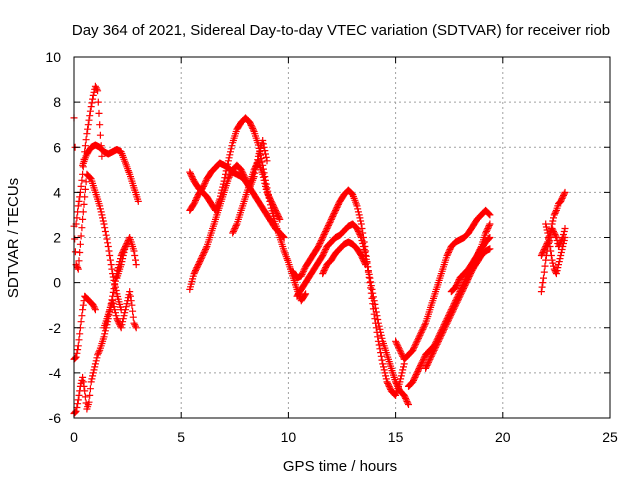 The image size is (640, 480). Describe the element at coordinates (53, 57) in the screenshot. I see `y-tick-label: 10` at that location.